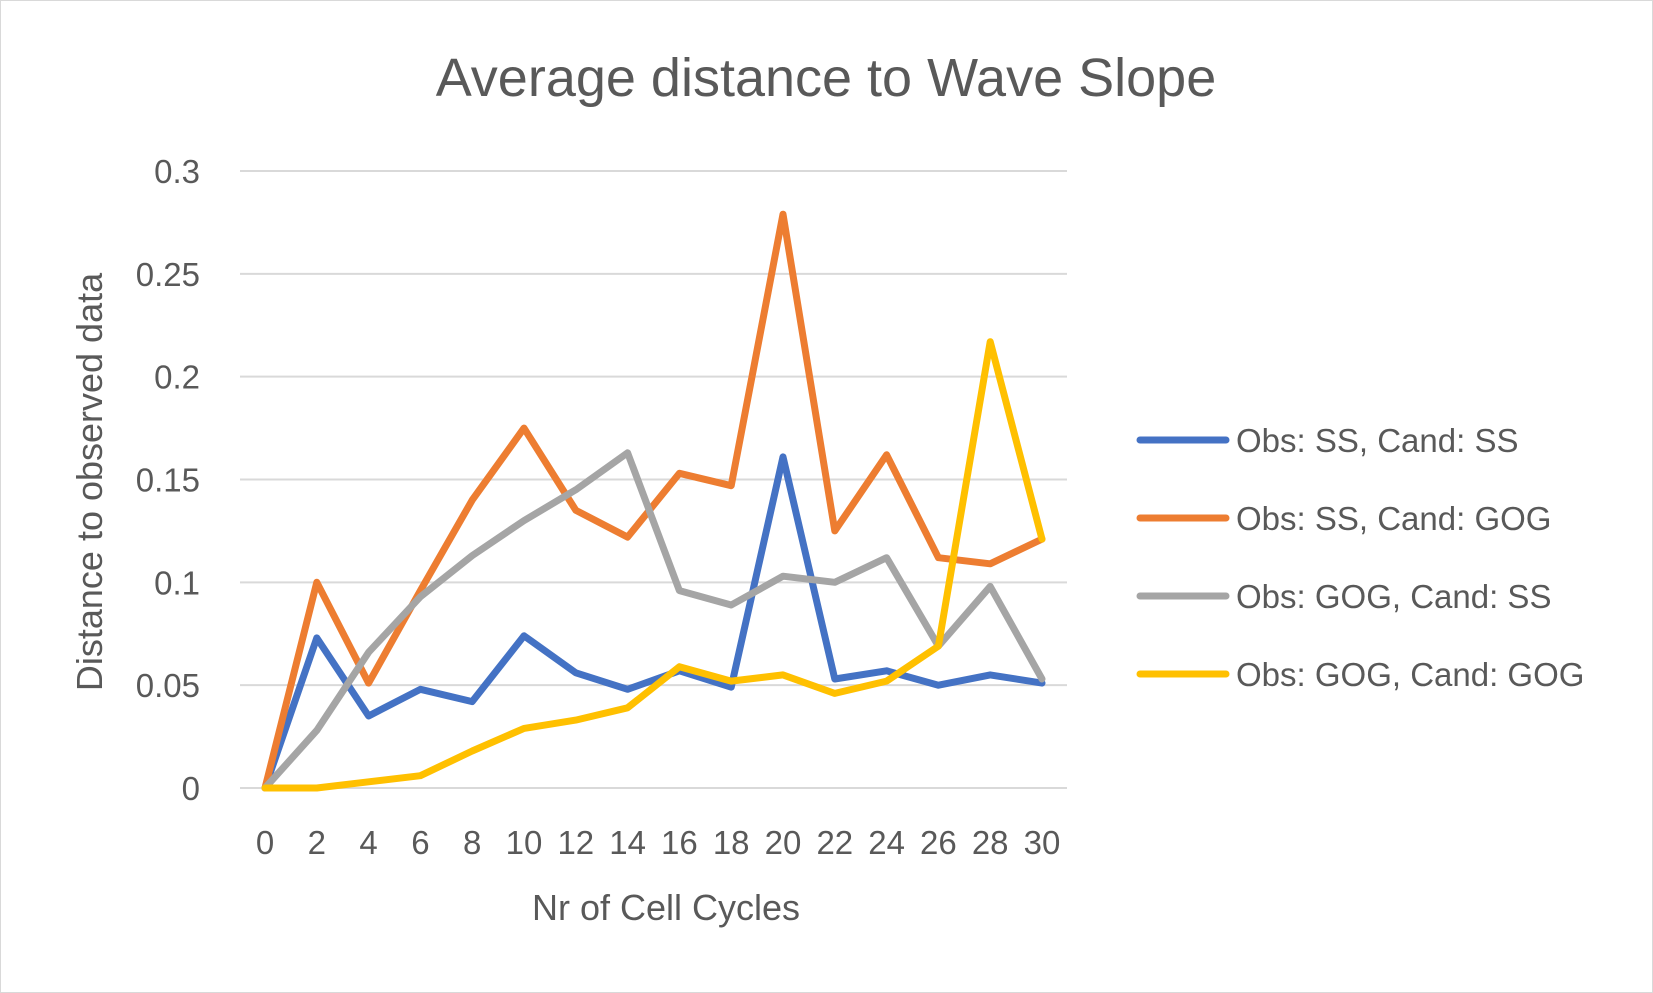 The height and width of the screenshot is (993, 1653). I want to click on x-tick-label: 28, so click(990, 842).